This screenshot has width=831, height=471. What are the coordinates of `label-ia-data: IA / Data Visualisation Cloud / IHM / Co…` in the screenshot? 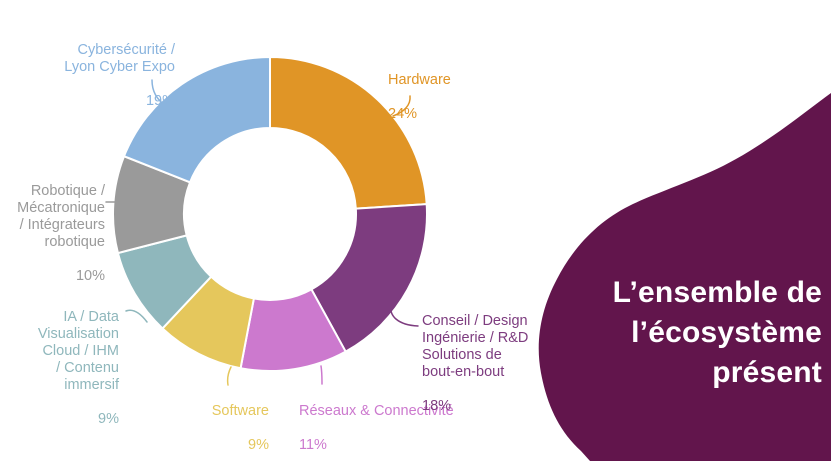 It's located at (78, 368).